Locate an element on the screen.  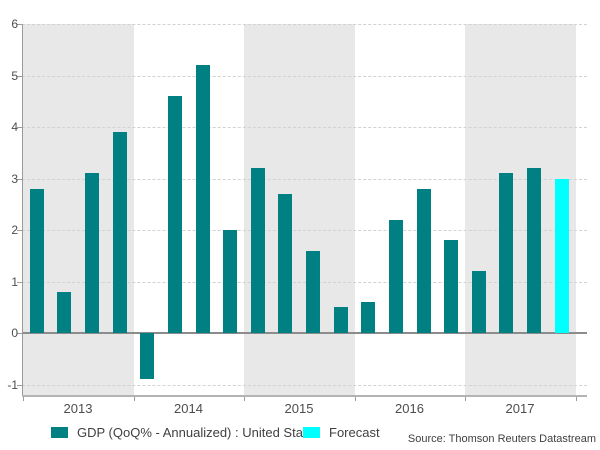
bar-2014-q3 is located at coordinates (202, 199).